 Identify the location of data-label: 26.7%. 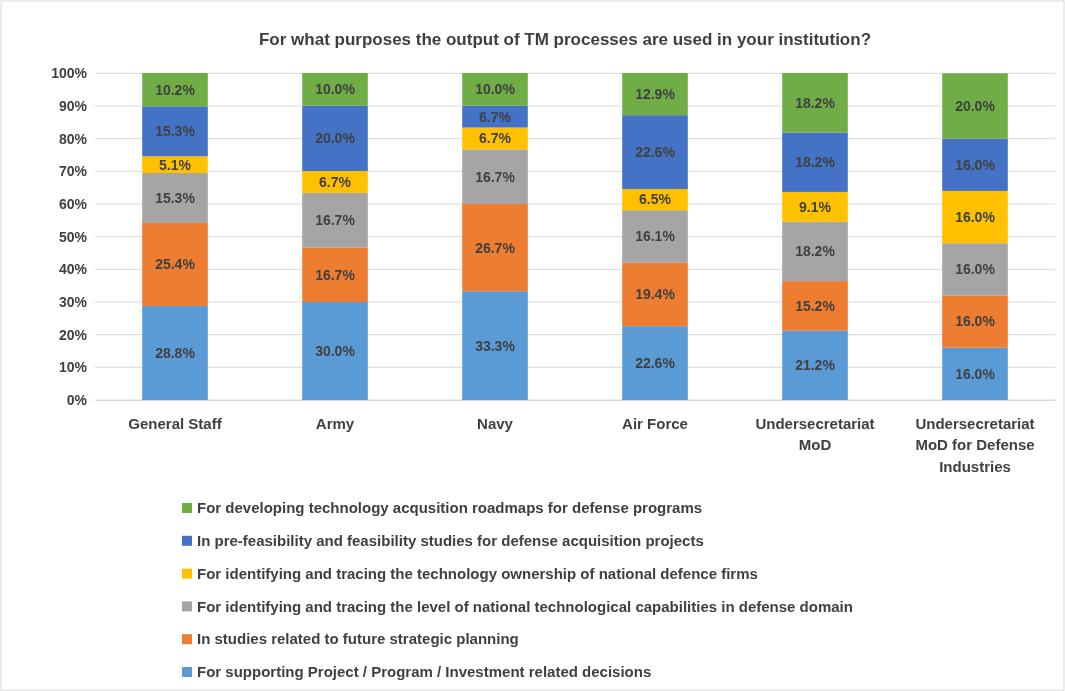
(495, 247).